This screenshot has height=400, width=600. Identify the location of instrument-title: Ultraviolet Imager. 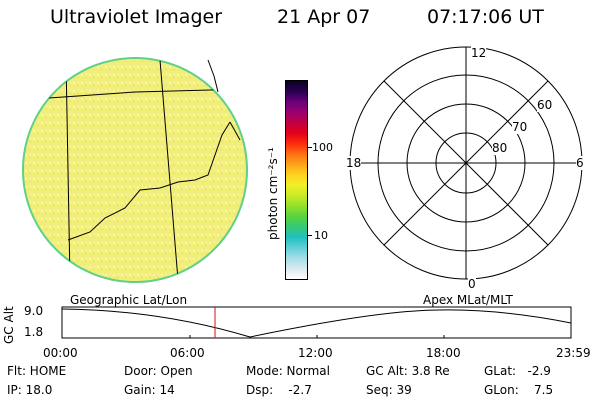
(136, 17).